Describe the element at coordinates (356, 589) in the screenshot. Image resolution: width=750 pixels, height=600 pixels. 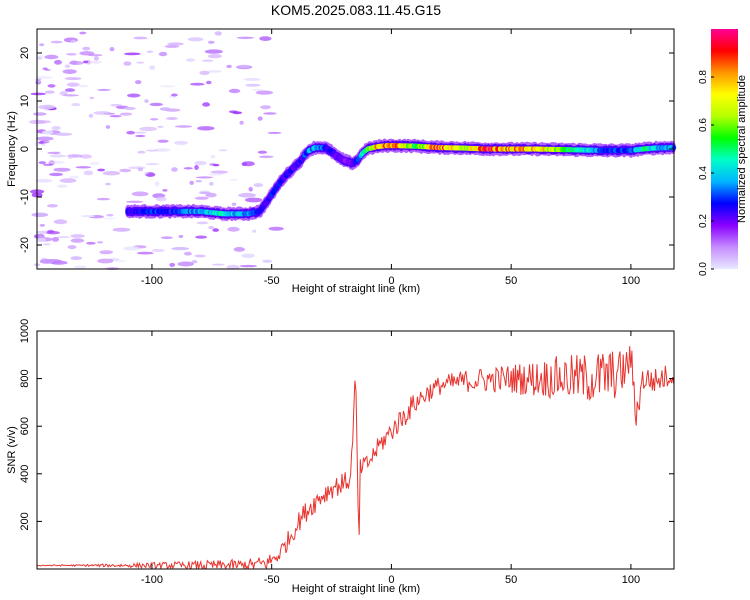
I see `snr-x-label: Height of straight line (km)` at that location.